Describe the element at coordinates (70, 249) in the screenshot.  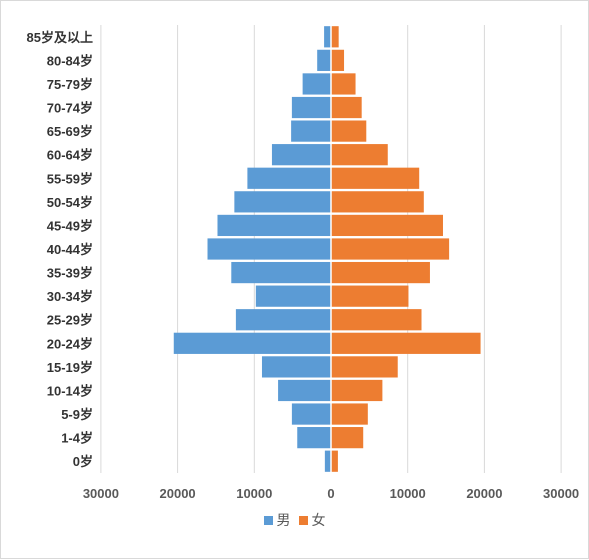
I see `y-tick-label: 40-44岁` at that location.